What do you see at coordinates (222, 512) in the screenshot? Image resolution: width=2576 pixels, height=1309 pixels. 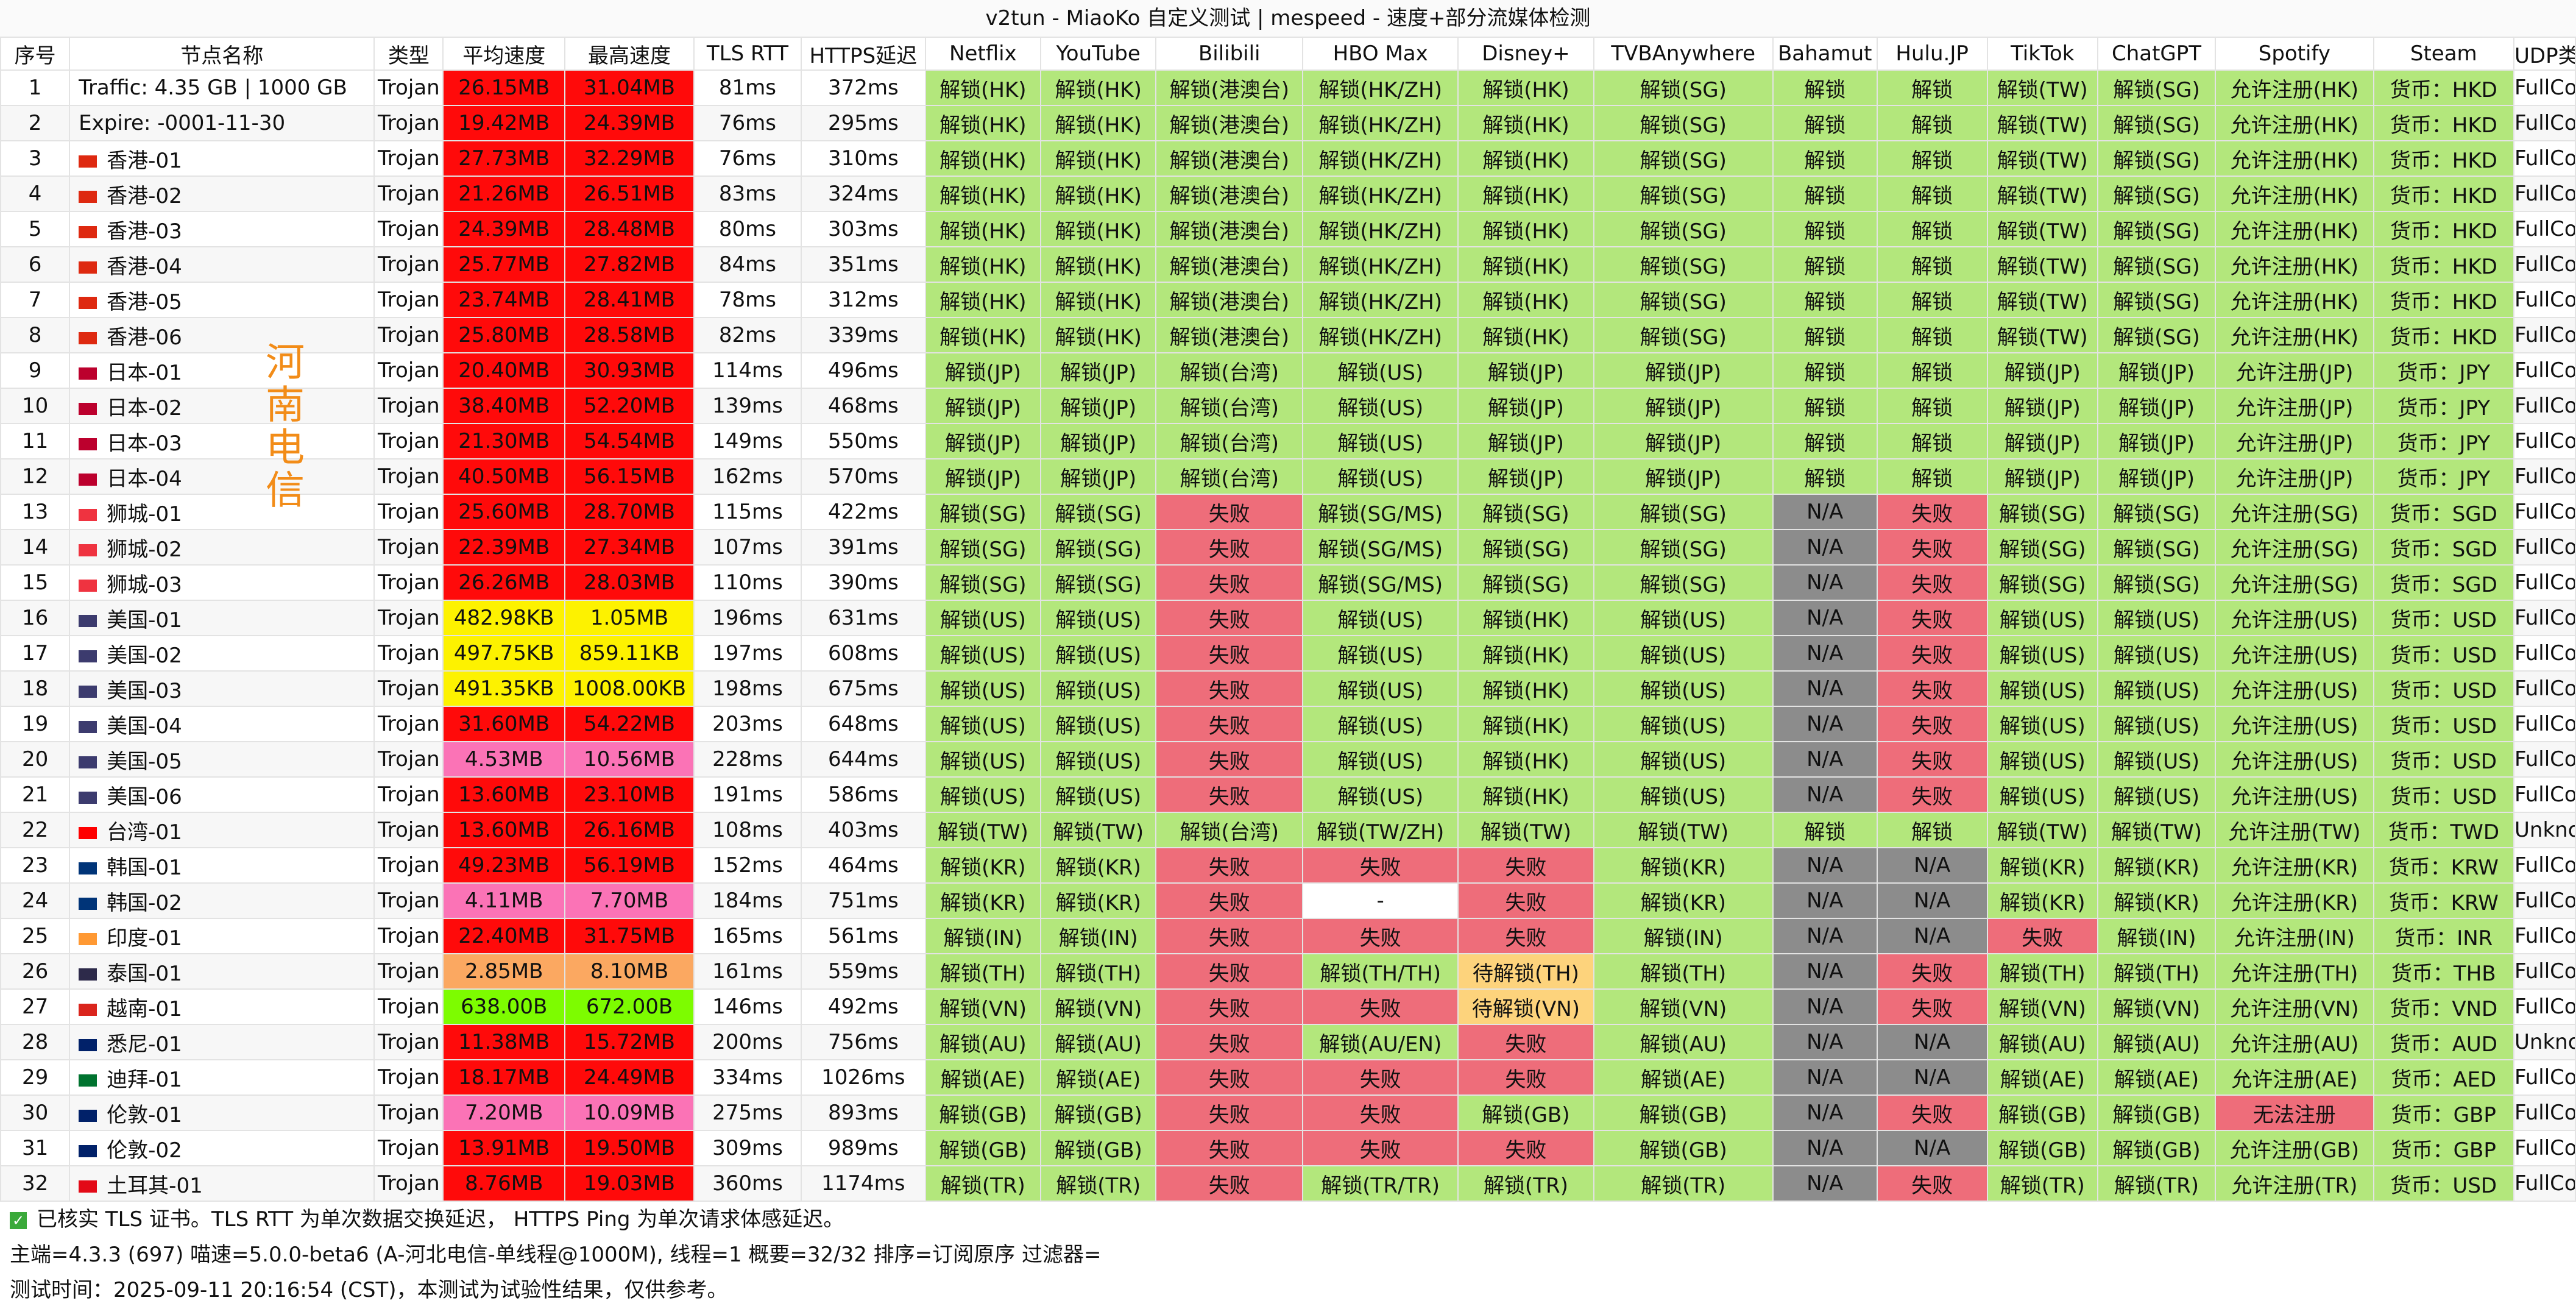 I see `cell-node-name: 狮城-01` at bounding box center [222, 512].